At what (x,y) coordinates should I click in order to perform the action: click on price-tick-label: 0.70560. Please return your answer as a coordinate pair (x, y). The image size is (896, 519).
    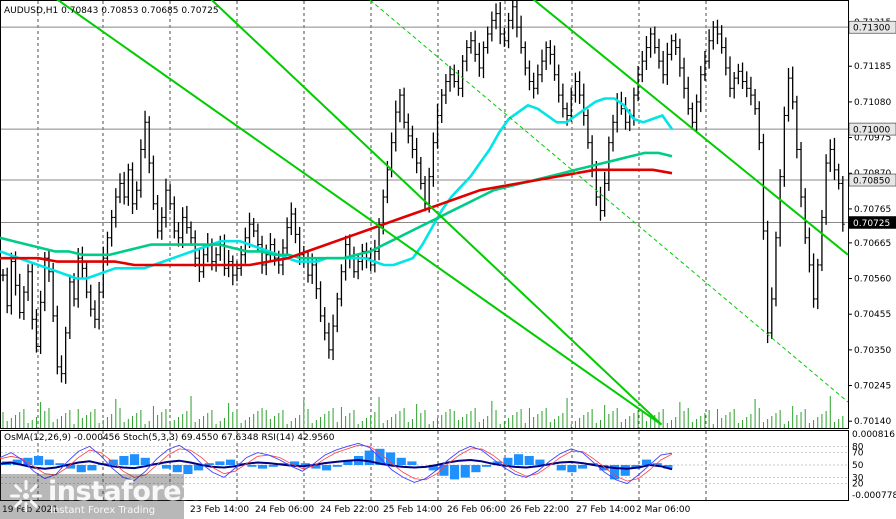
    Looking at the image, I should click on (872, 280).